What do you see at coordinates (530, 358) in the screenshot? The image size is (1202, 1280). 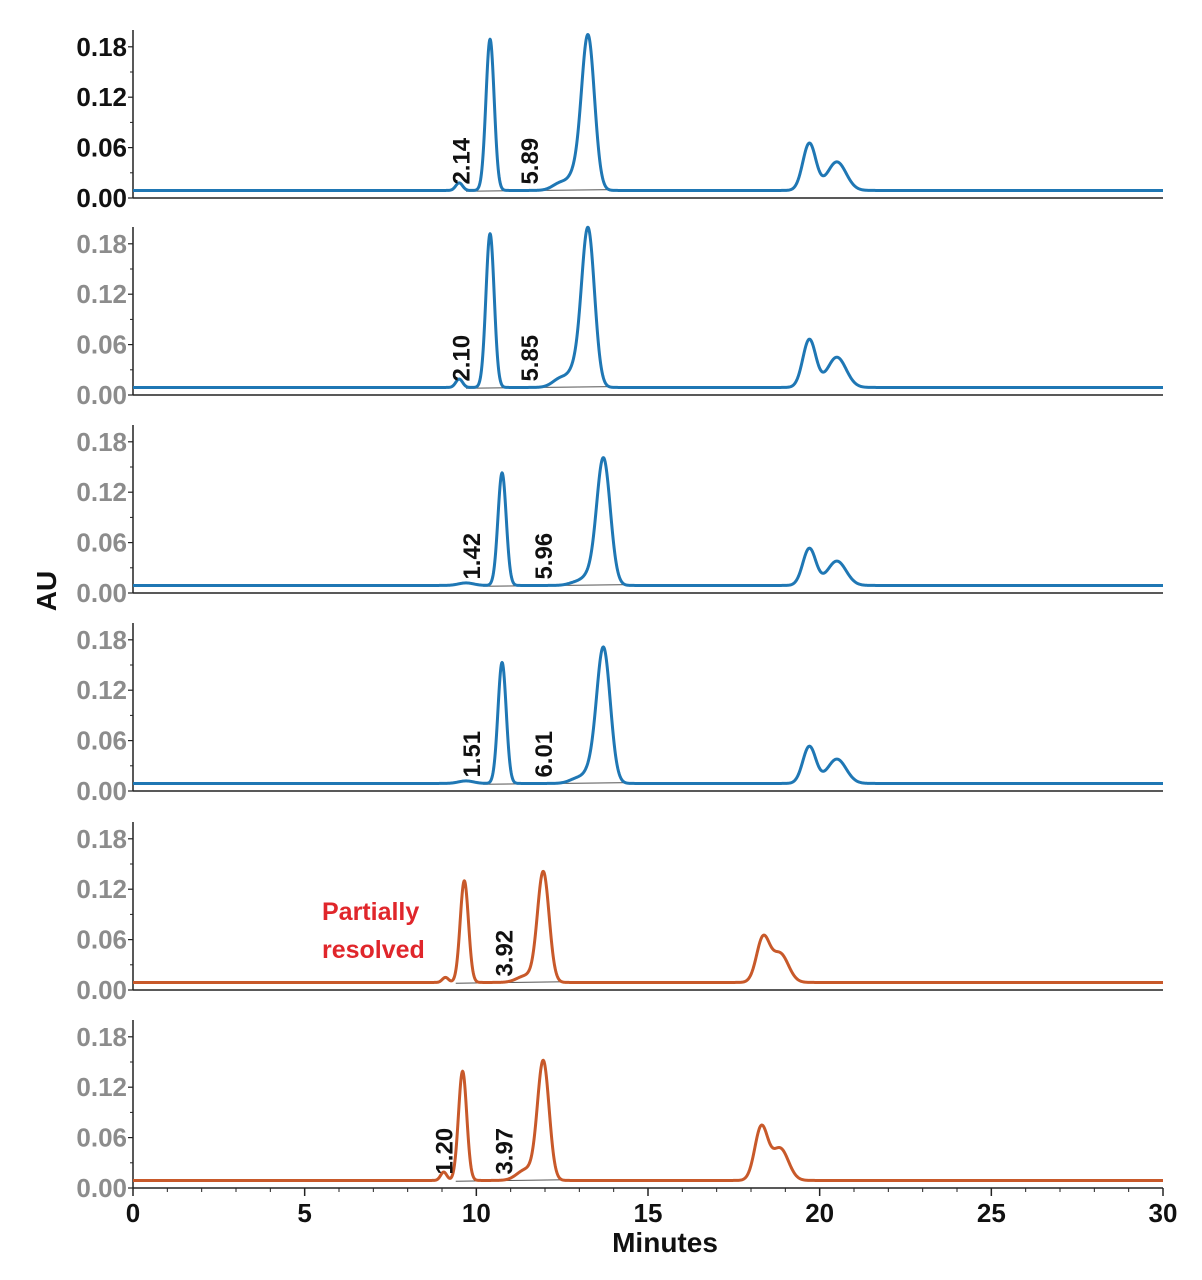 I see `resolution-label: 5.85` at bounding box center [530, 358].